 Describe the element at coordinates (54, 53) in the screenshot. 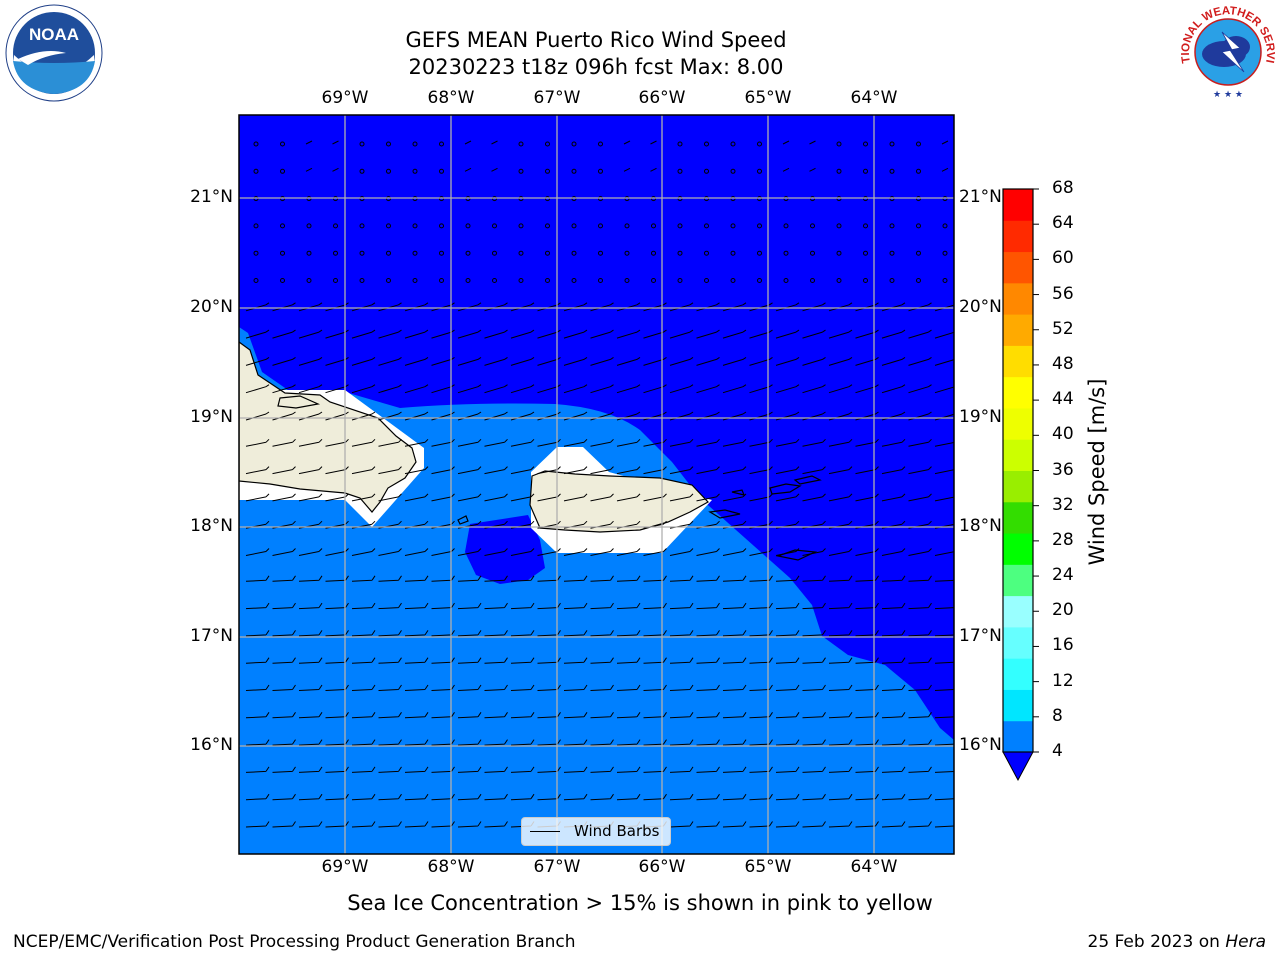

I see `noaa-logo-icon: NOAA` at that location.